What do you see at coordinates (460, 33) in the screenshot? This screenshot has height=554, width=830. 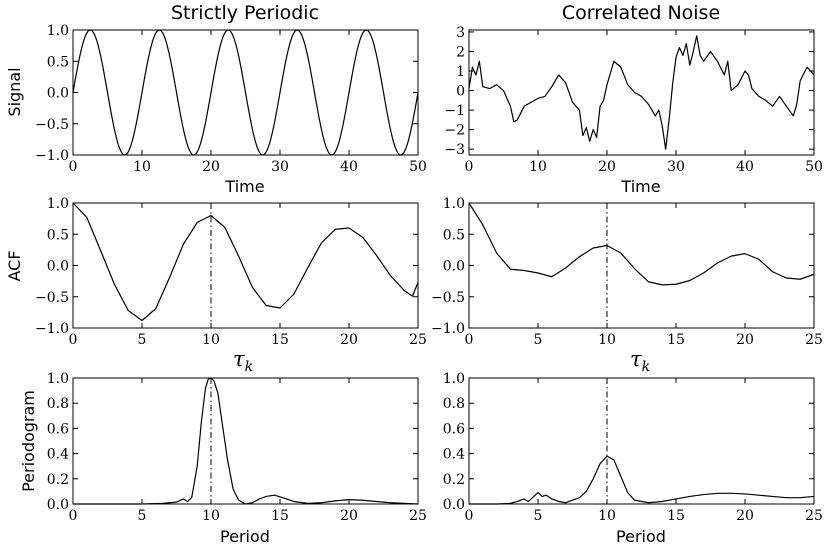 I see `y-tick-label: 3` at bounding box center [460, 33].